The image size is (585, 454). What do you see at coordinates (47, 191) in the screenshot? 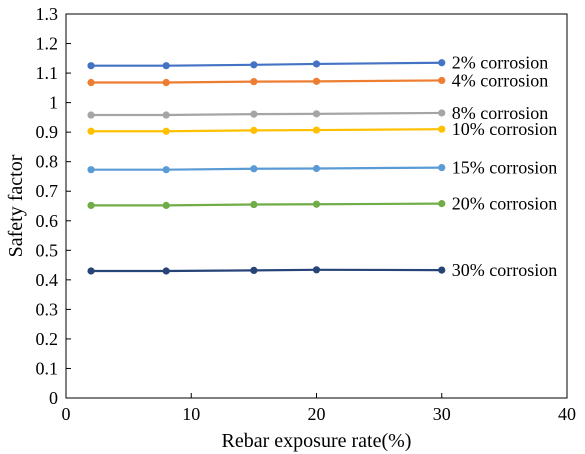
I see `y-tick-label: 0.7` at bounding box center [47, 191].